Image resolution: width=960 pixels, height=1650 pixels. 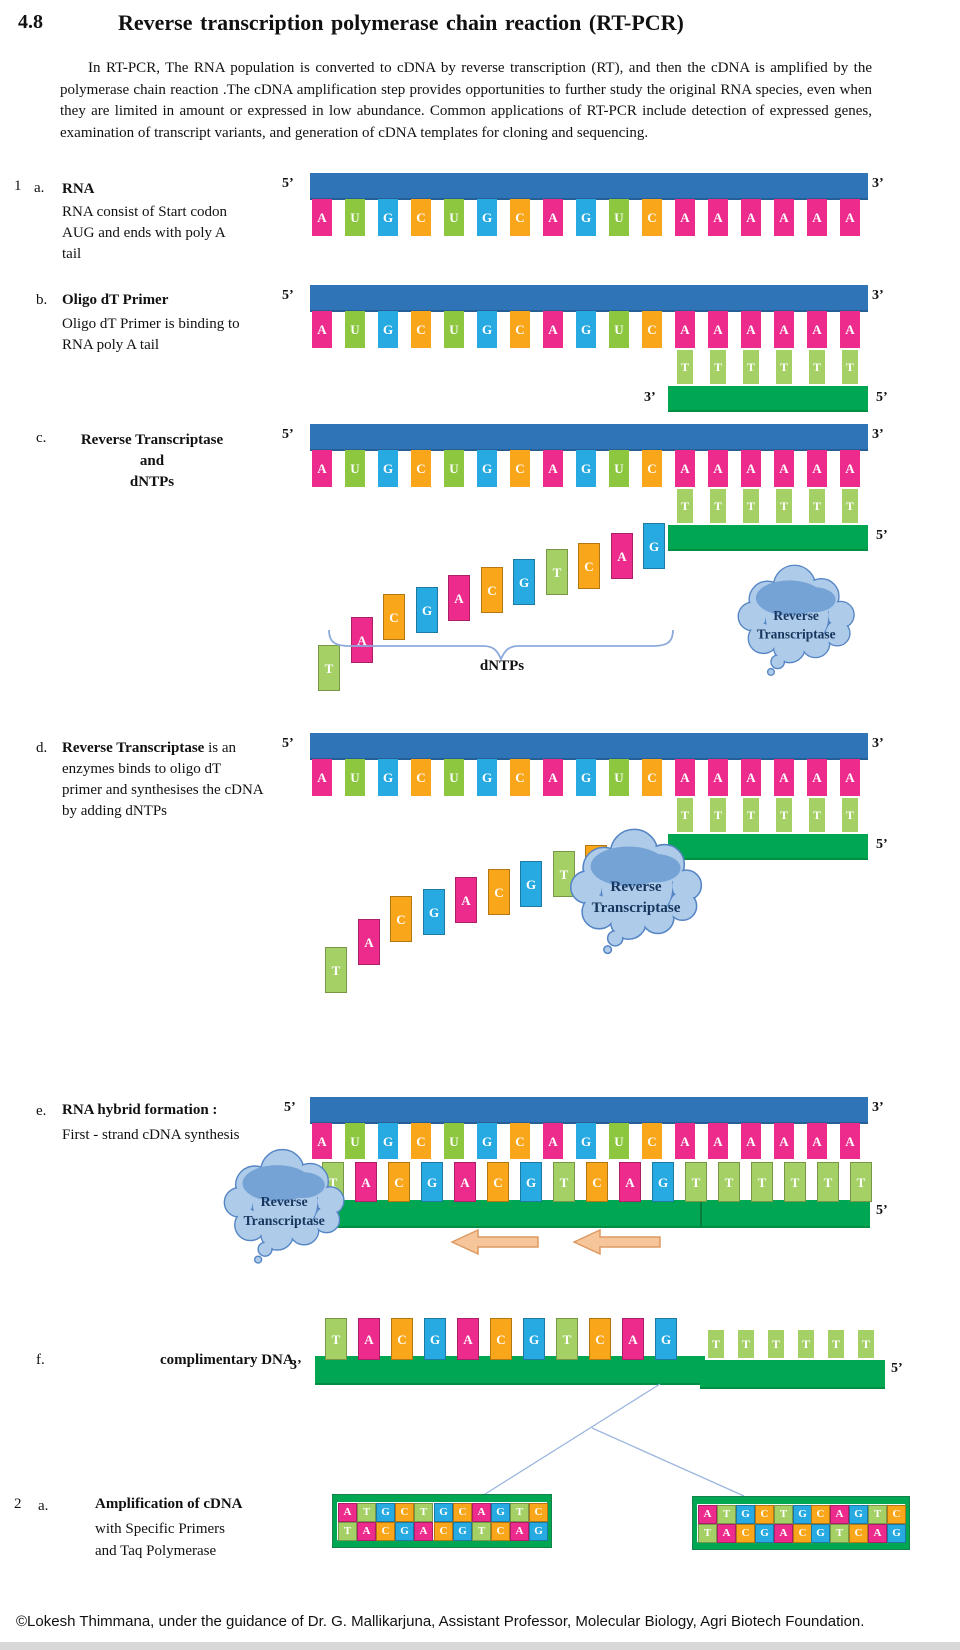 What do you see at coordinates (78, 189) in the screenshot?
I see `step-a-title: RNA` at bounding box center [78, 189].